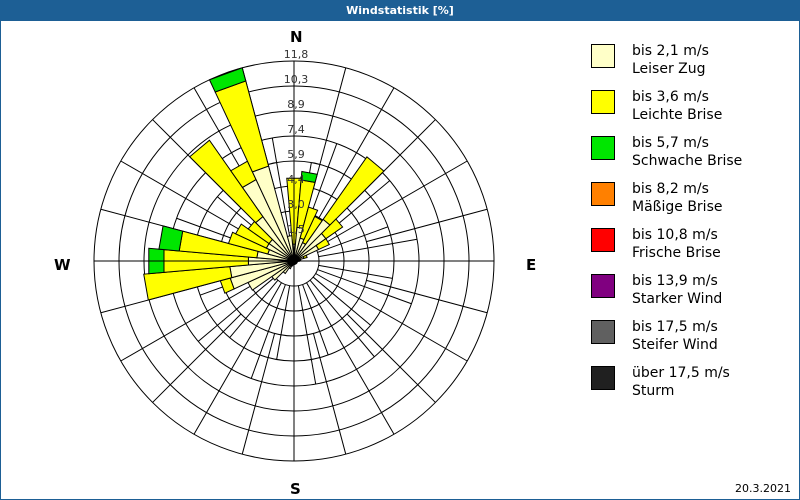 This screenshot has height=500, width=800. Describe the element at coordinates (675, 345) in the screenshot. I see `legend-name: Steifer Wind` at that location.